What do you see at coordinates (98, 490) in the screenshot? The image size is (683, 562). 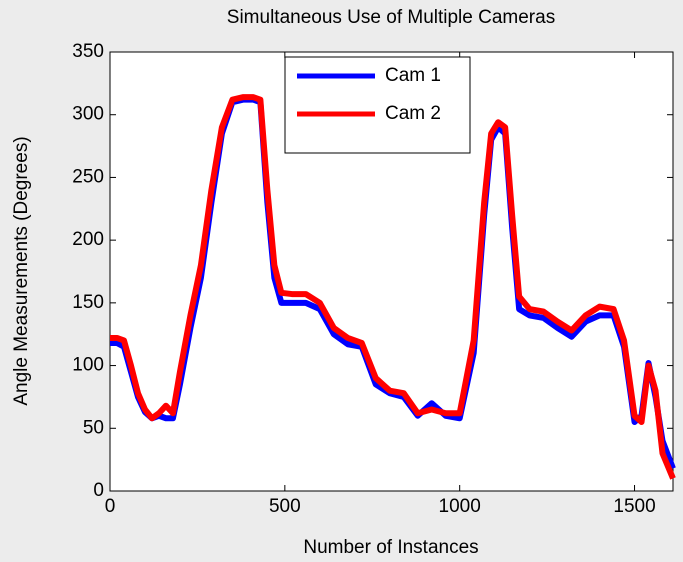 I see `y-tick-label: 0` at bounding box center [98, 490].